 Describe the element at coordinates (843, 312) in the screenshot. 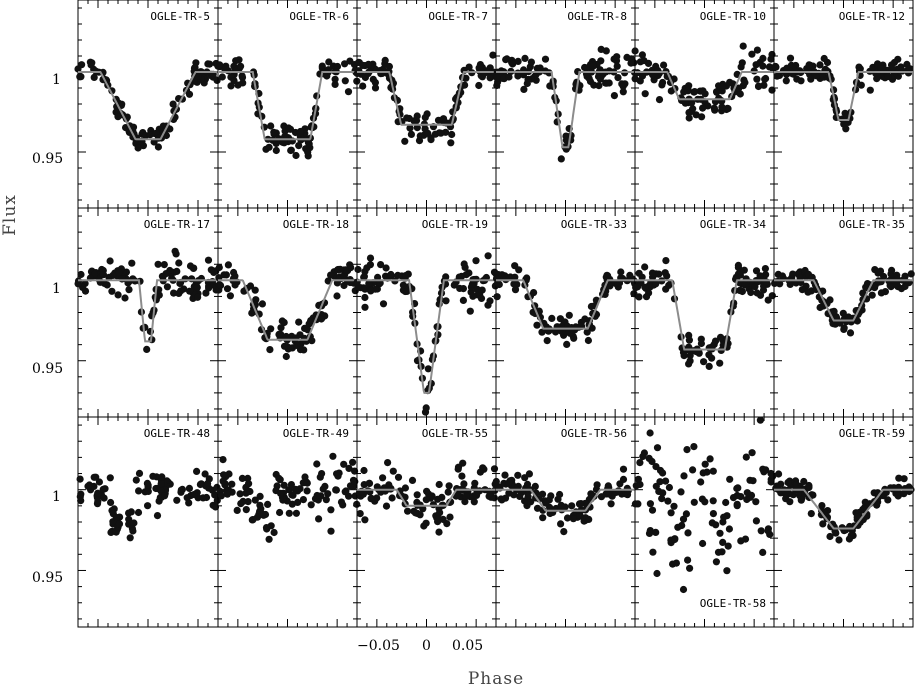

I see `panel-ogle-tr-35: OGLE-TR-35` at that location.